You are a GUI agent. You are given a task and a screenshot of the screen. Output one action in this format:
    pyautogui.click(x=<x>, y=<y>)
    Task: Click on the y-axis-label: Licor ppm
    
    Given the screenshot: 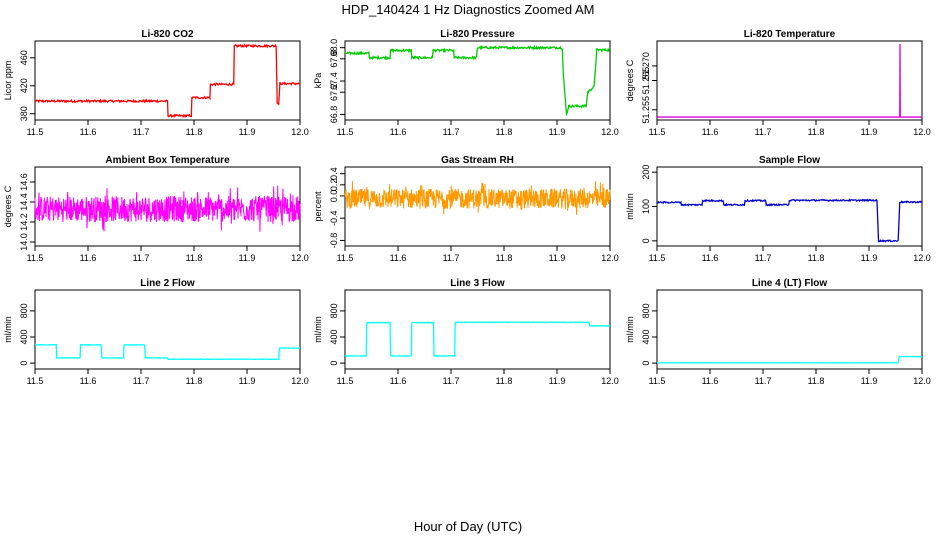 What is the action you would take?
    pyautogui.click(x=8, y=81)
    